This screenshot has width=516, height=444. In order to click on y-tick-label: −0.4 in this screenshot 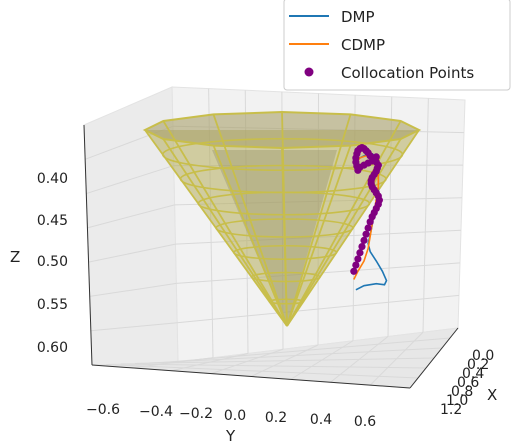, I will do `click(156, 412)`.